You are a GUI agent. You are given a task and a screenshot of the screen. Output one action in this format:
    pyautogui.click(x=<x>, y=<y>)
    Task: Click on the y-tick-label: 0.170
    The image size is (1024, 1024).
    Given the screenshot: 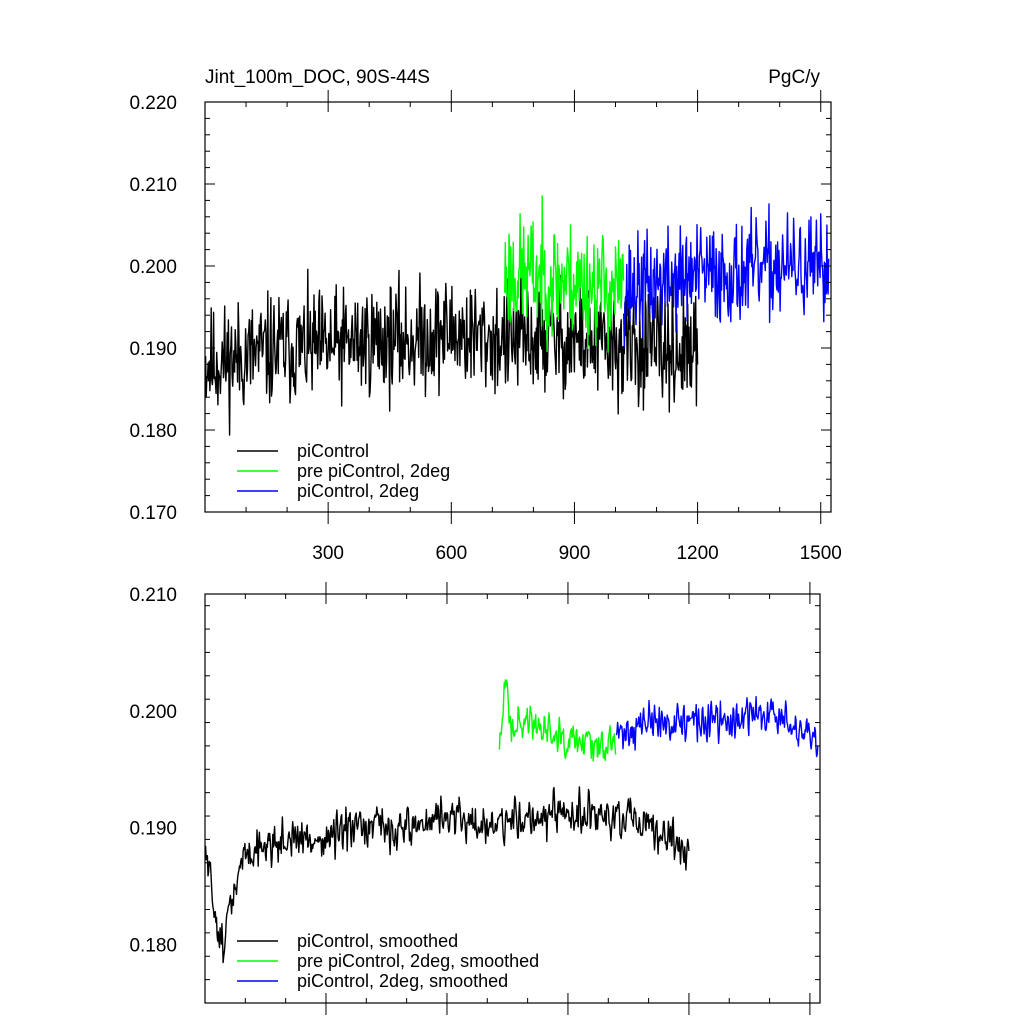 What is the action you would take?
    pyautogui.click(x=153, y=513)
    